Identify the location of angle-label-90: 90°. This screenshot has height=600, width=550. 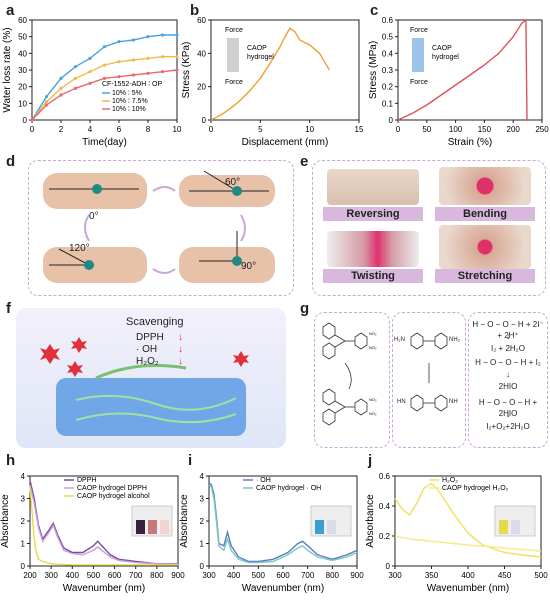
(249, 266).